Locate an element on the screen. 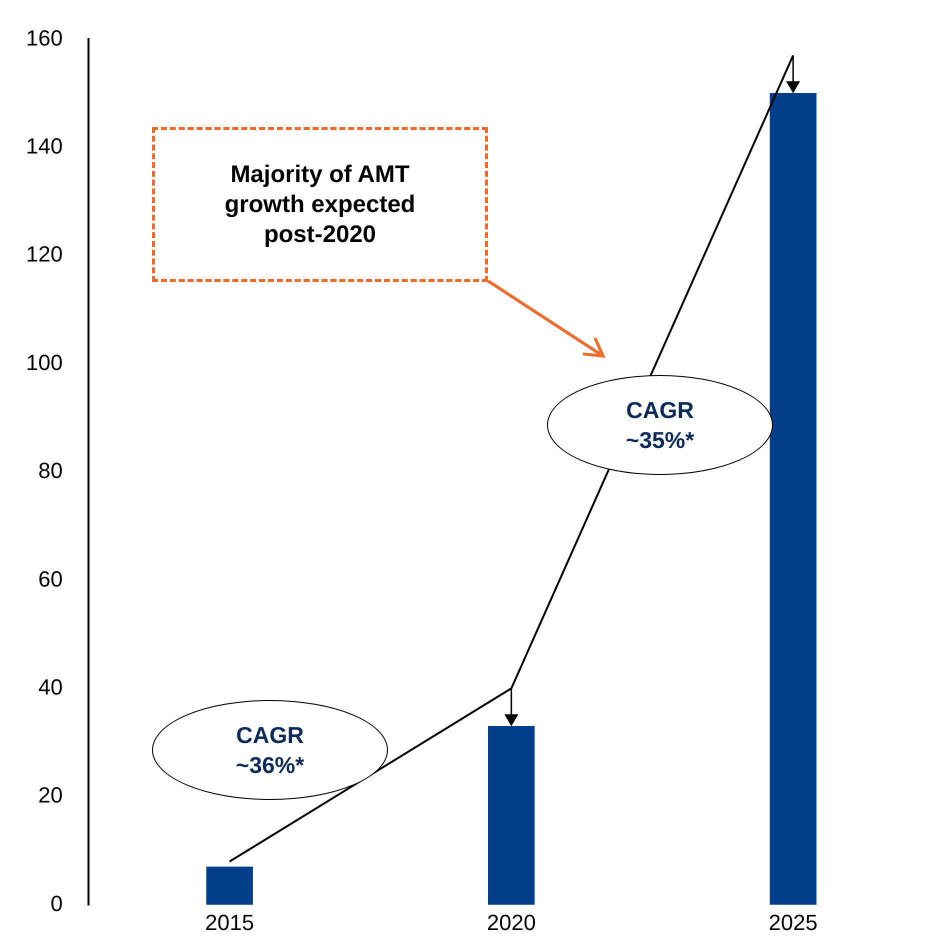 The image size is (942, 944). y-tick-label: 20 is located at coordinates (50, 795).